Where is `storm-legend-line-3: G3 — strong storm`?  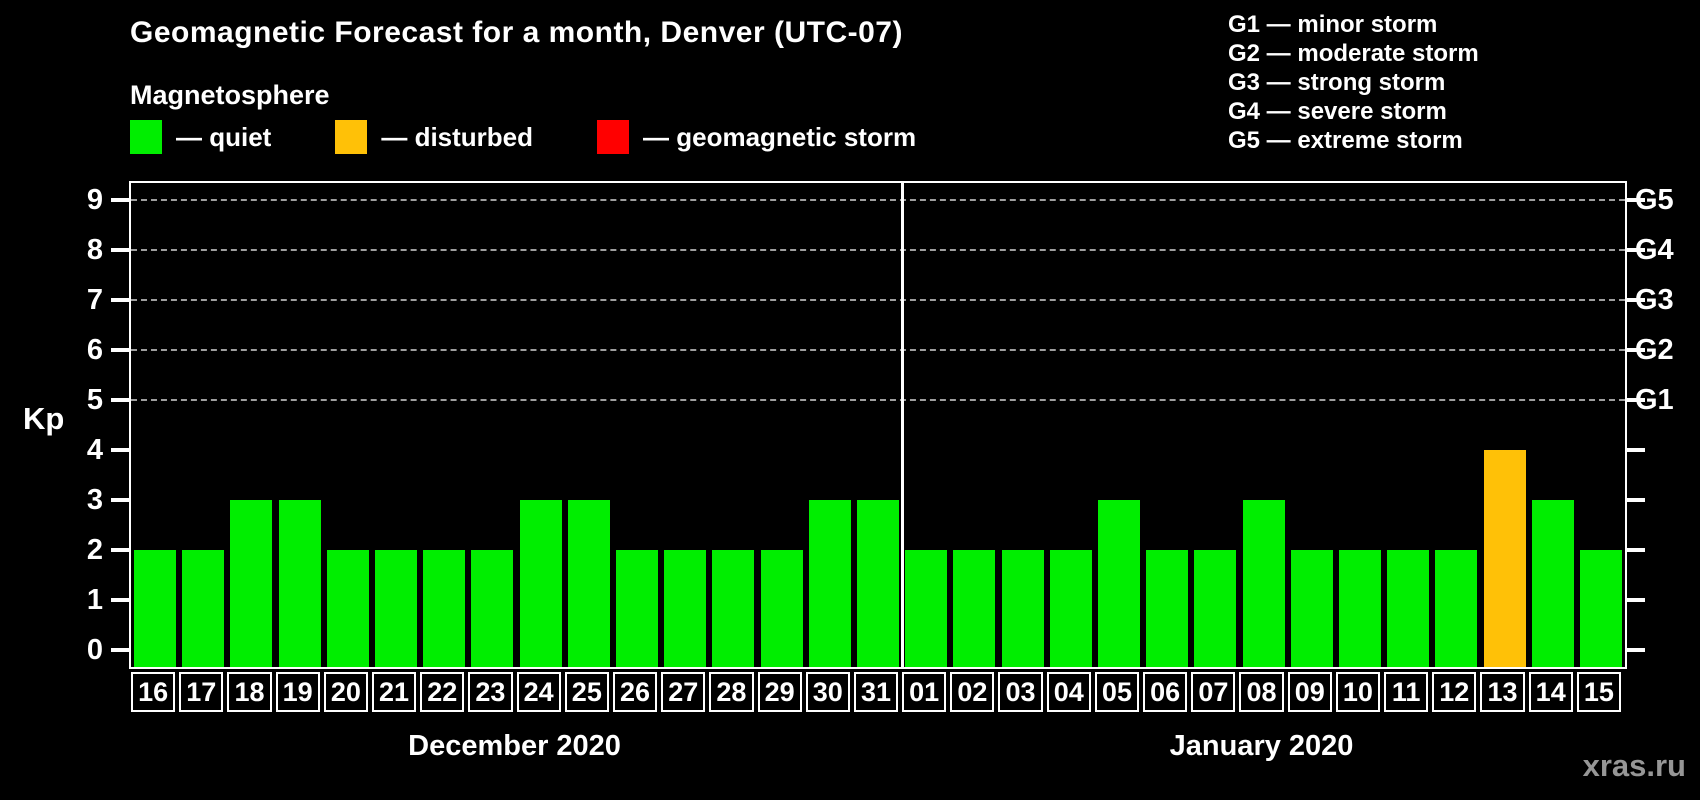 storm-legend-line-3: G3 — strong storm is located at coordinates (1337, 82).